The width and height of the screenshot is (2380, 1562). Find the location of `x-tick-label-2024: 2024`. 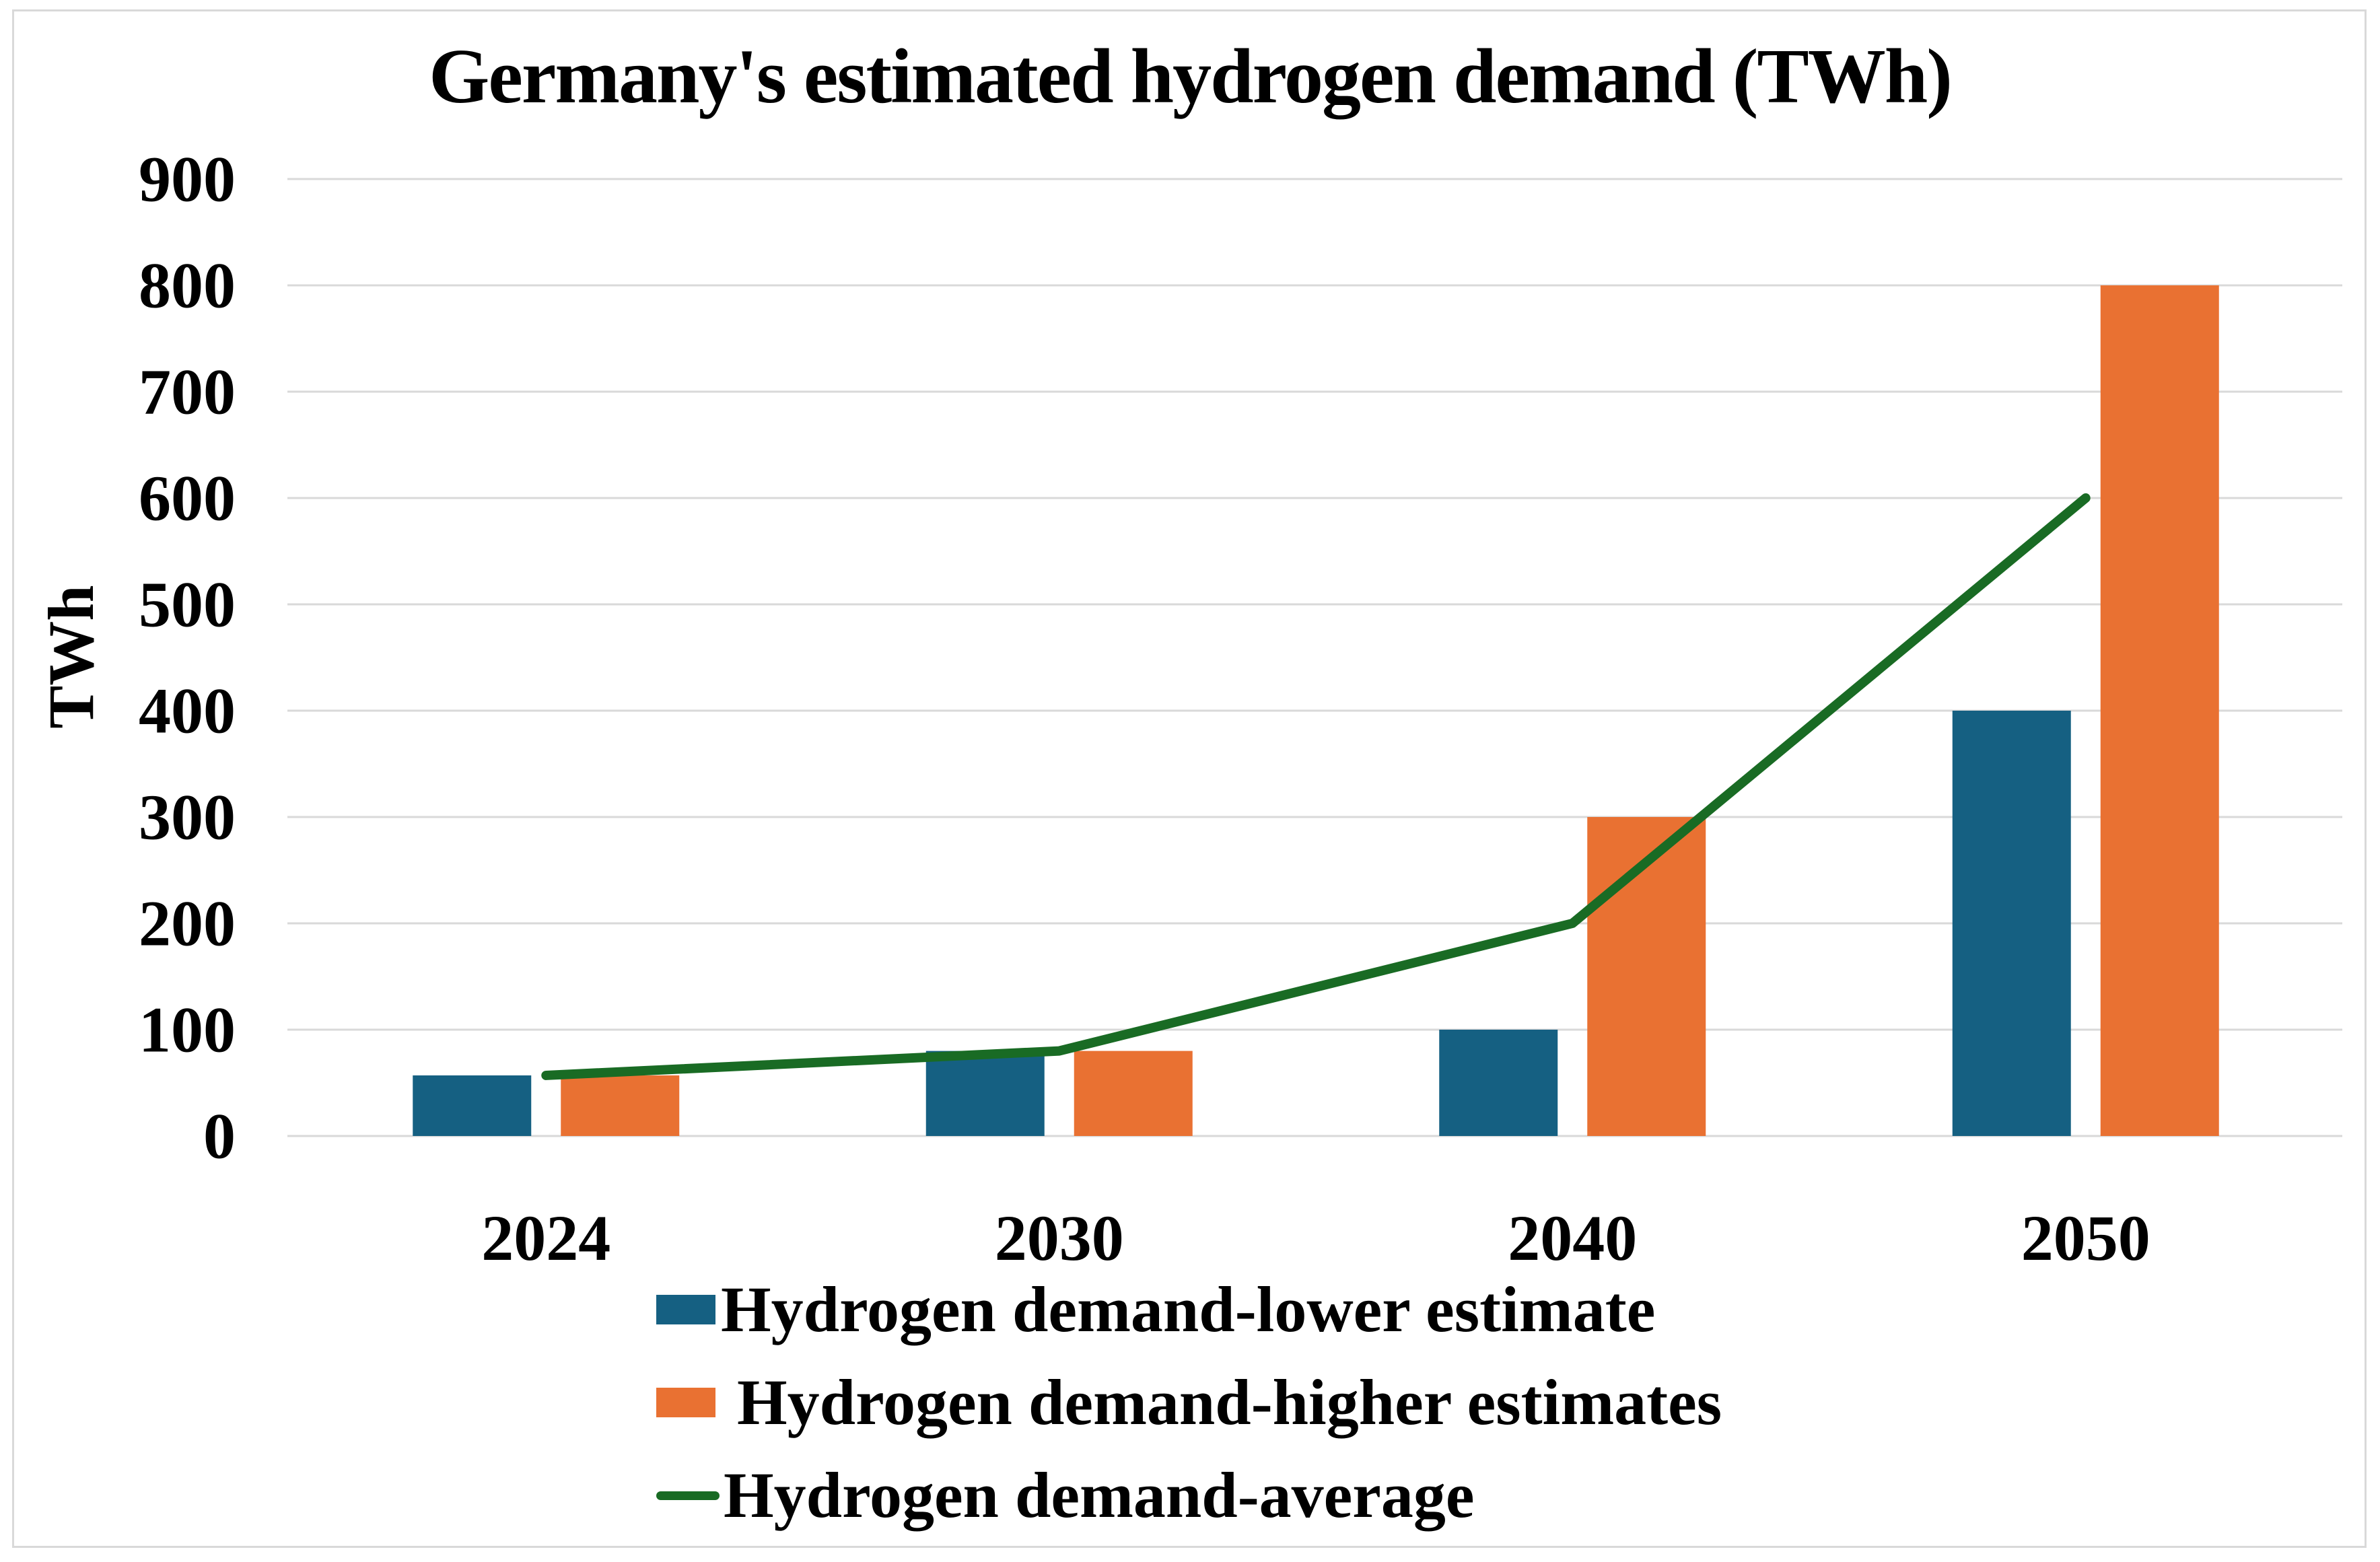

x-tick-label-2024: 2024 is located at coordinates (546, 1238).